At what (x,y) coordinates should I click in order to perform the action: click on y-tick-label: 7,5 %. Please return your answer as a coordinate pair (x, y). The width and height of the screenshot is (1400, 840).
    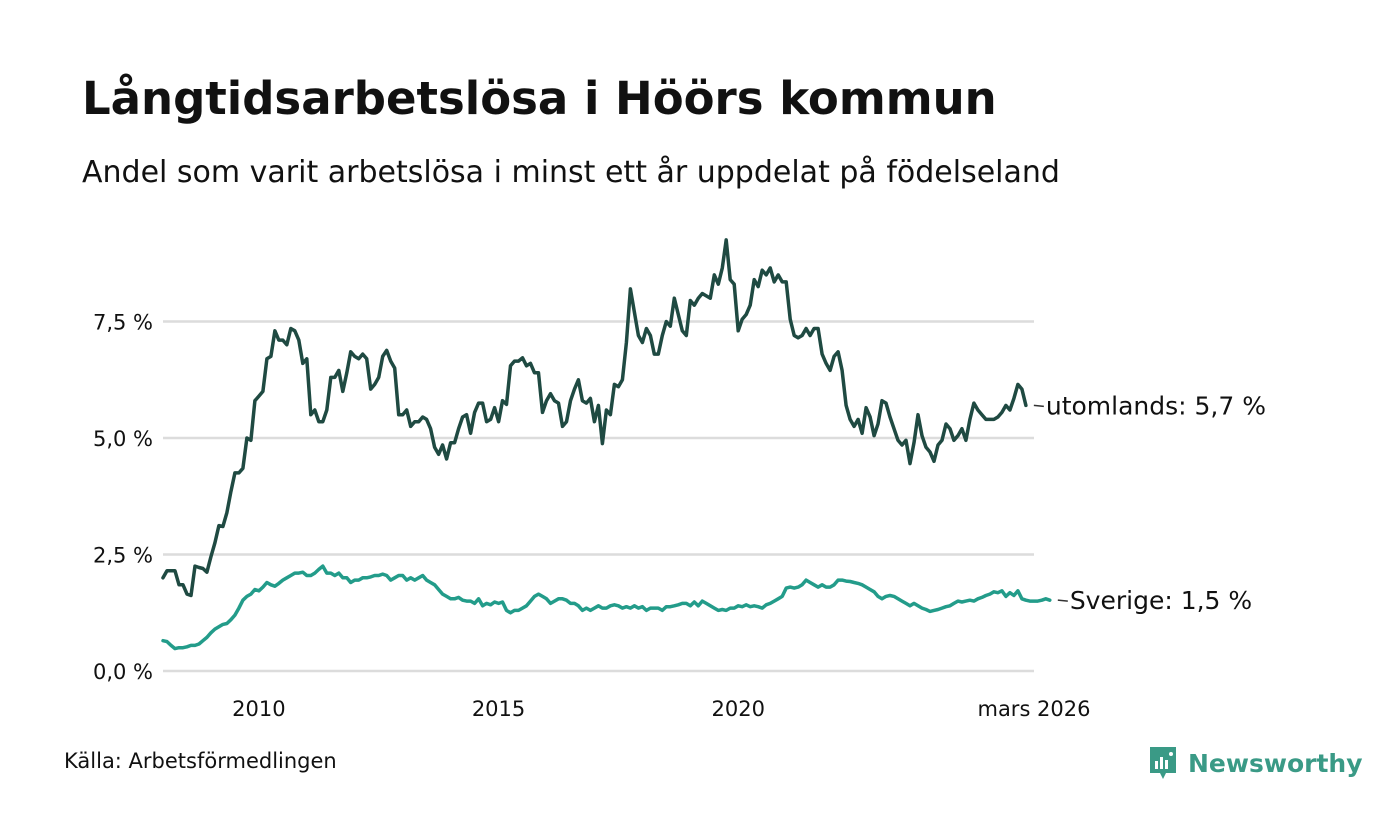
    Looking at the image, I should click on (123, 323).